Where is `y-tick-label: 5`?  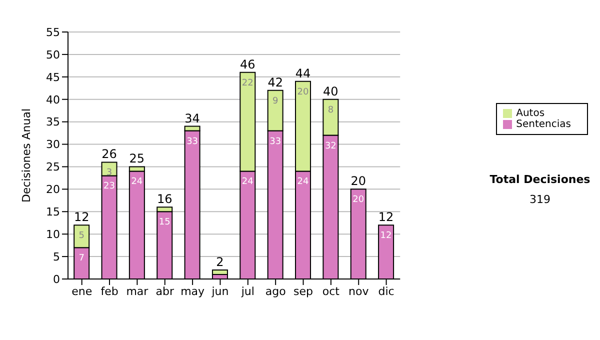 y-tick-label: 5 is located at coordinates (56, 257).